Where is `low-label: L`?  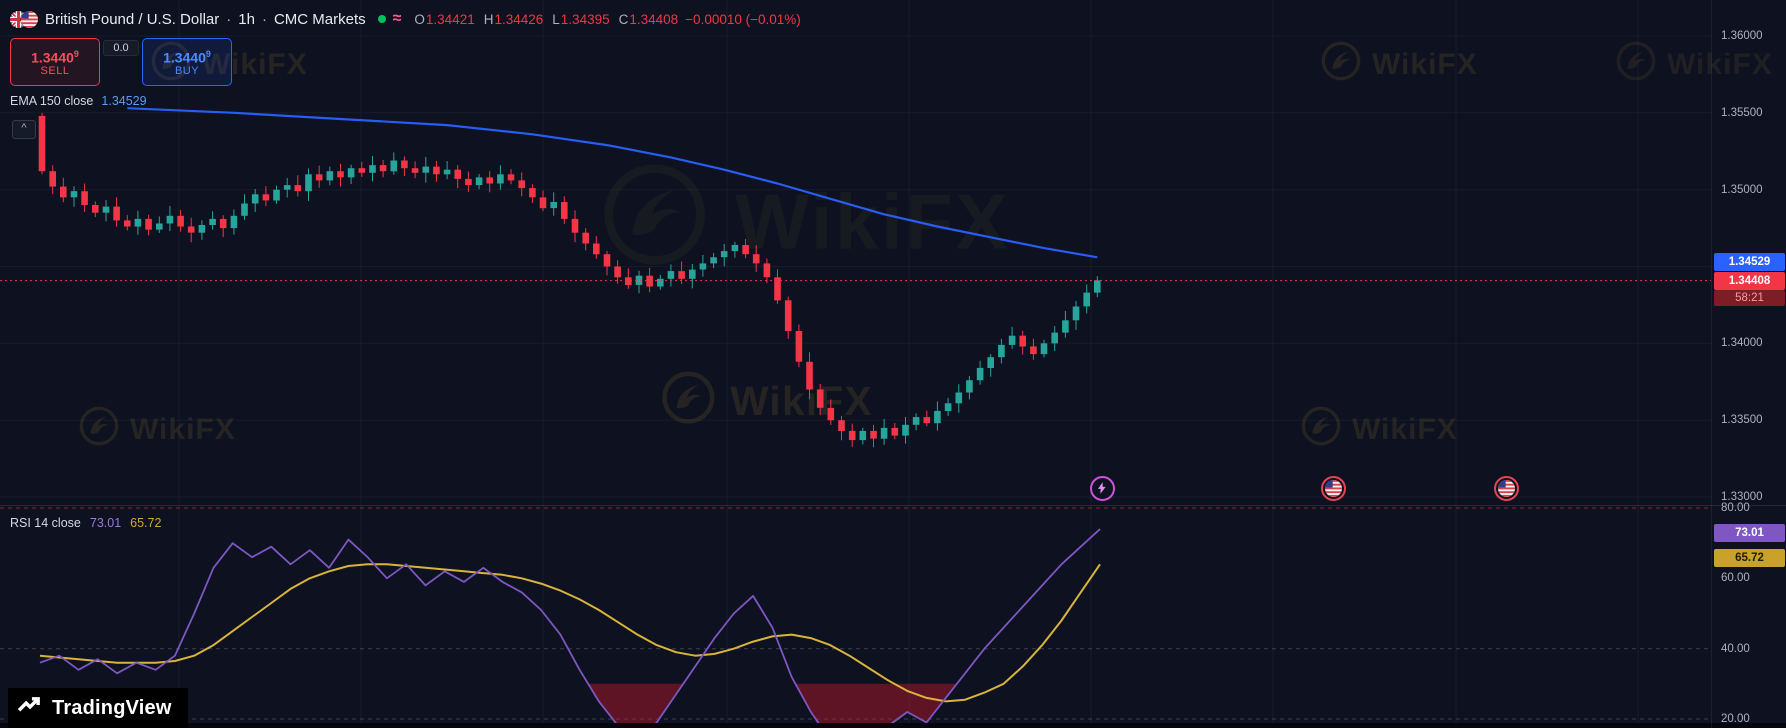
low-label: L is located at coordinates (556, 19).